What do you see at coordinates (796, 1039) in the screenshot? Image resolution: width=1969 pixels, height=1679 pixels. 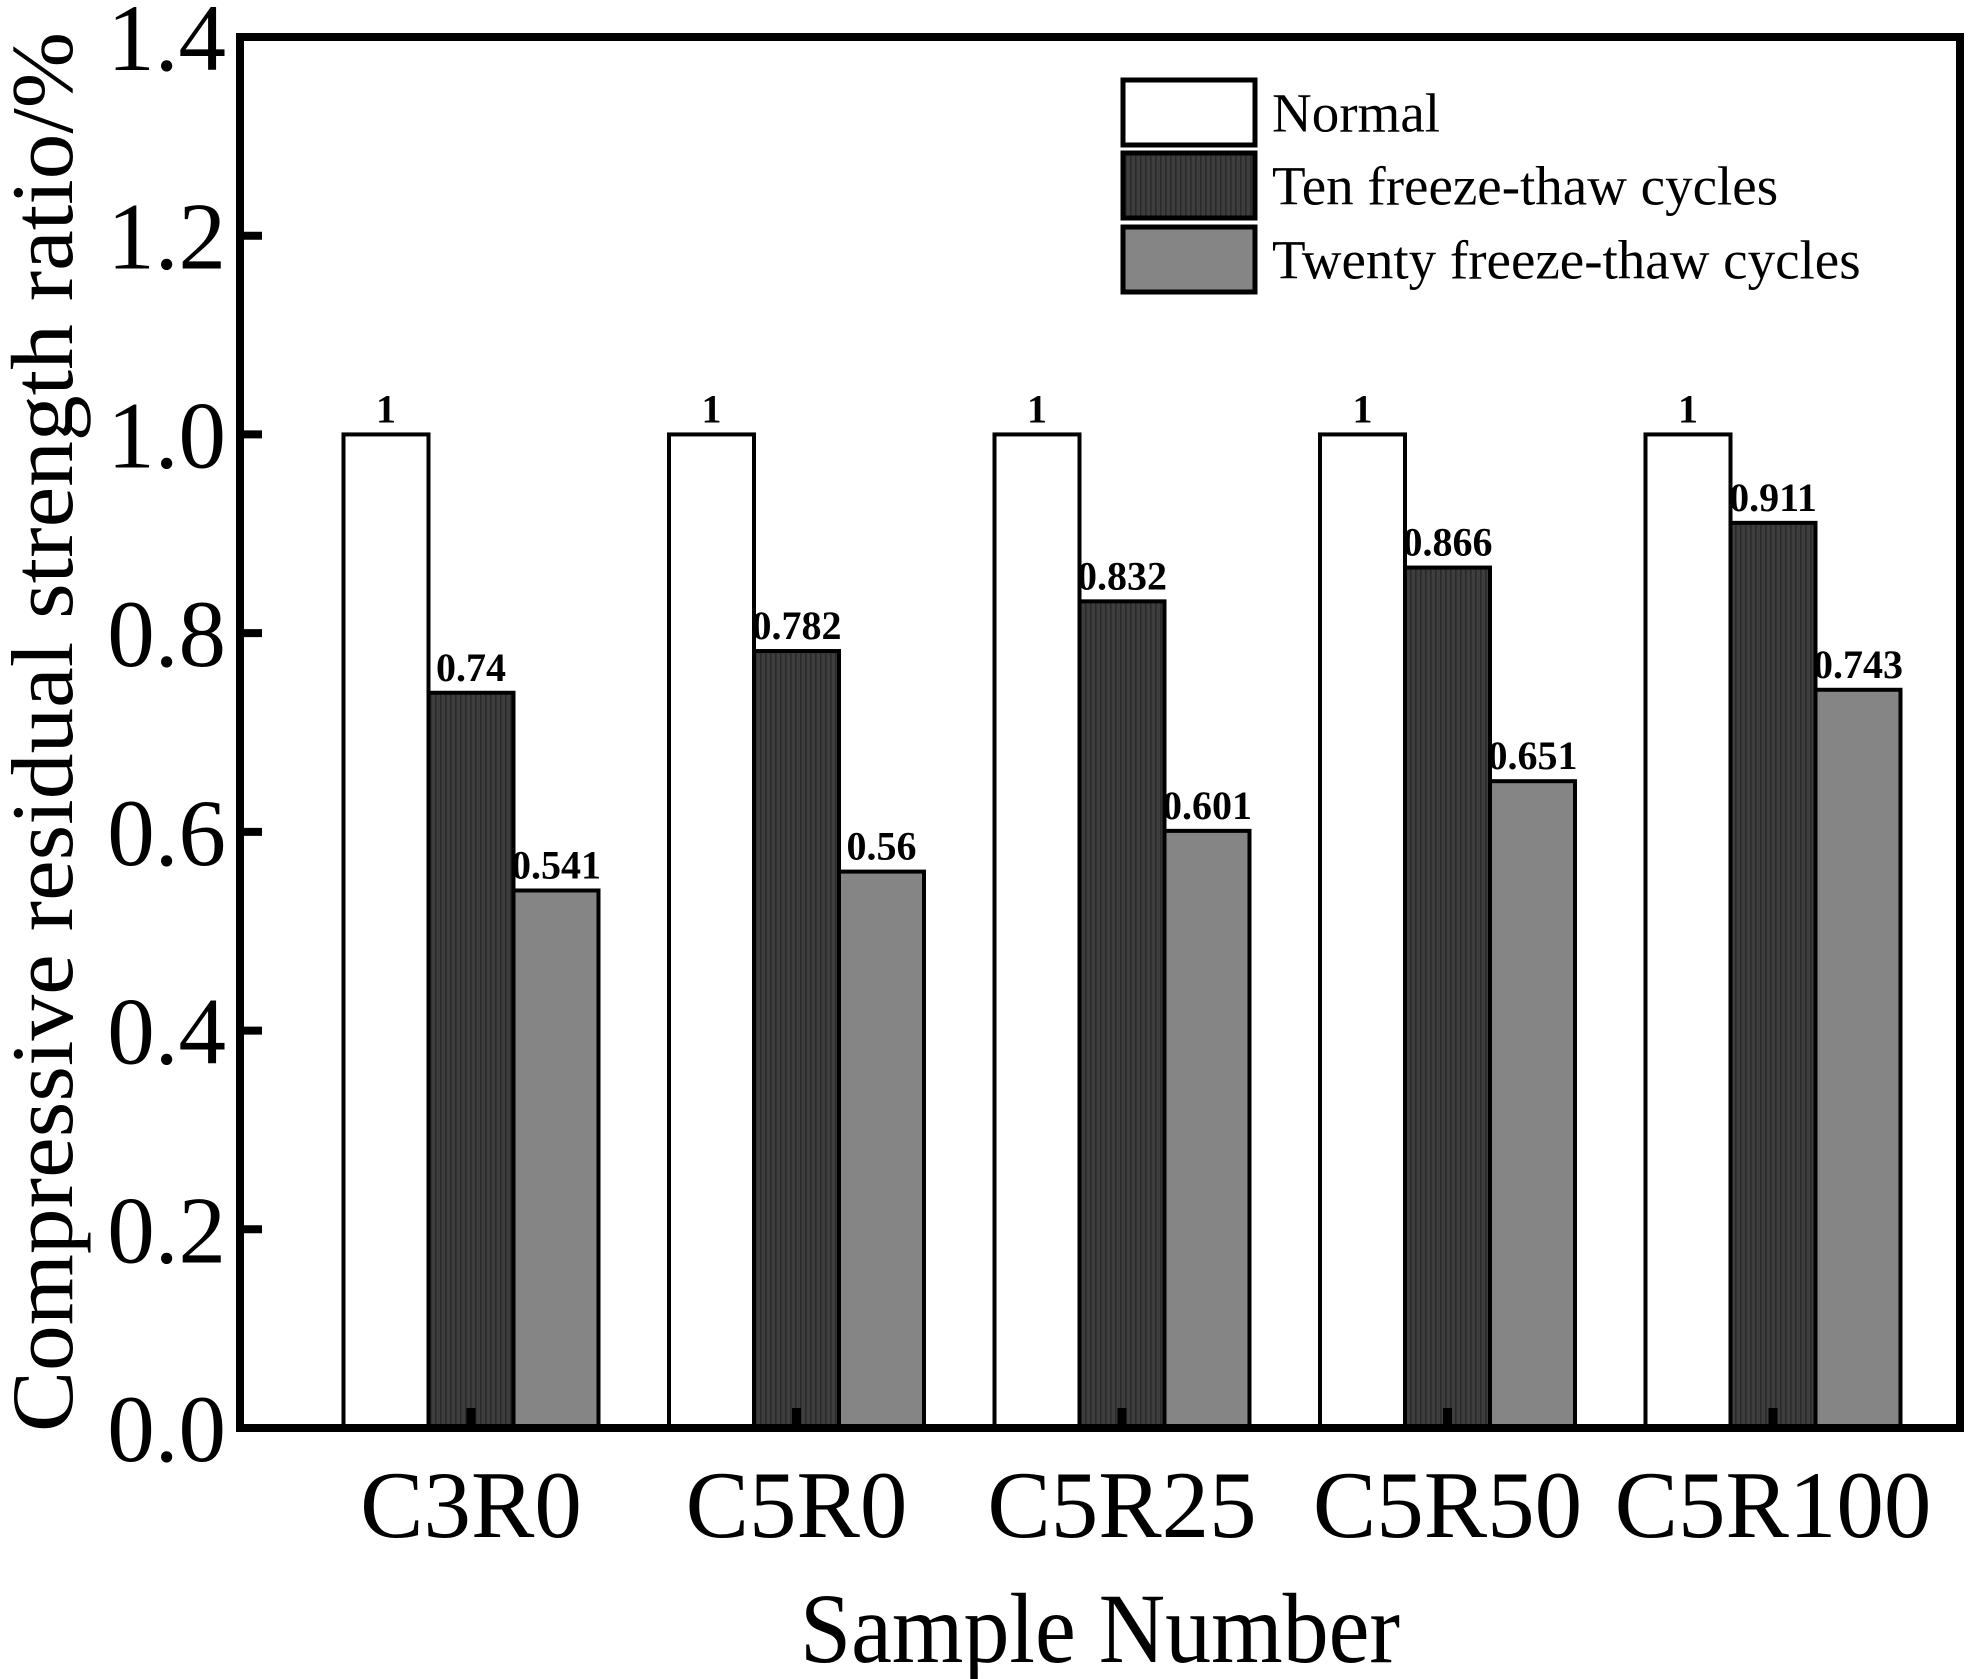 I see `bar-ten-freeze-thaw-cycles-c5r0` at bounding box center [796, 1039].